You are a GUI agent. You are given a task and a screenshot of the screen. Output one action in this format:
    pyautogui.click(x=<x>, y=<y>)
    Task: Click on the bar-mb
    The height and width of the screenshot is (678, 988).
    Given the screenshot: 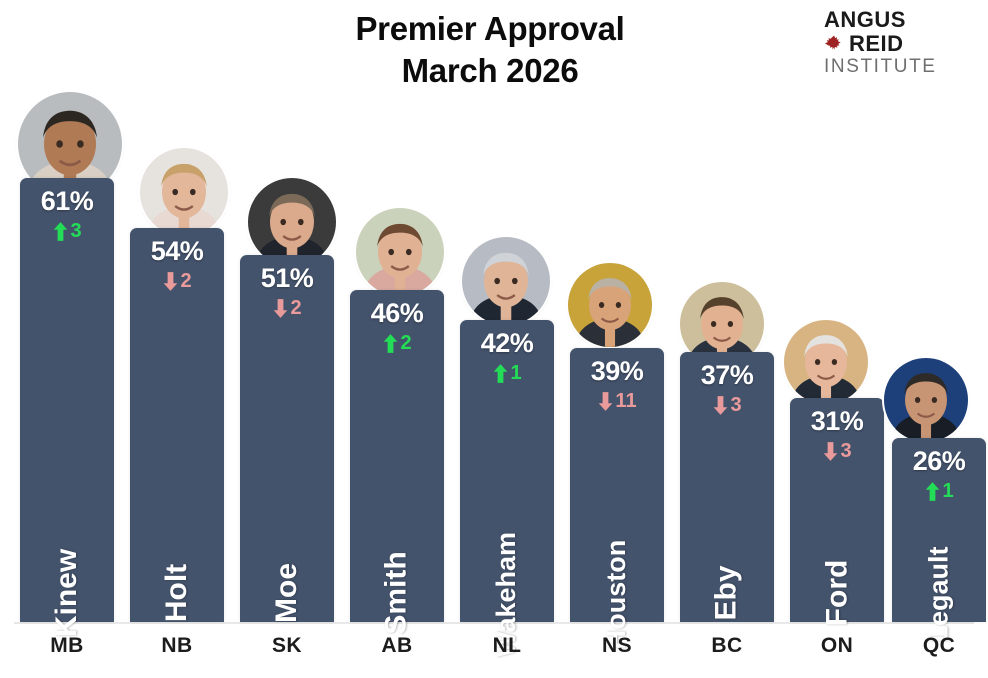 What is the action you would take?
    pyautogui.click(x=67, y=400)
    